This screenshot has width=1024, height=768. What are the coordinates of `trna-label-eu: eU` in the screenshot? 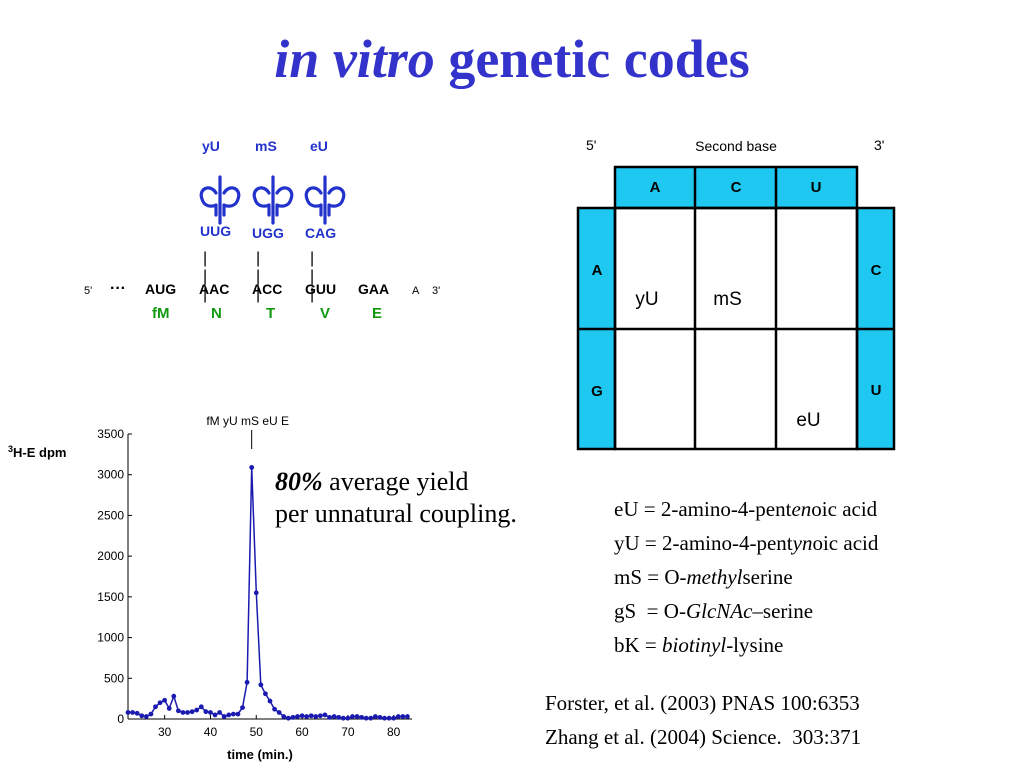 It's located at (319, 146).